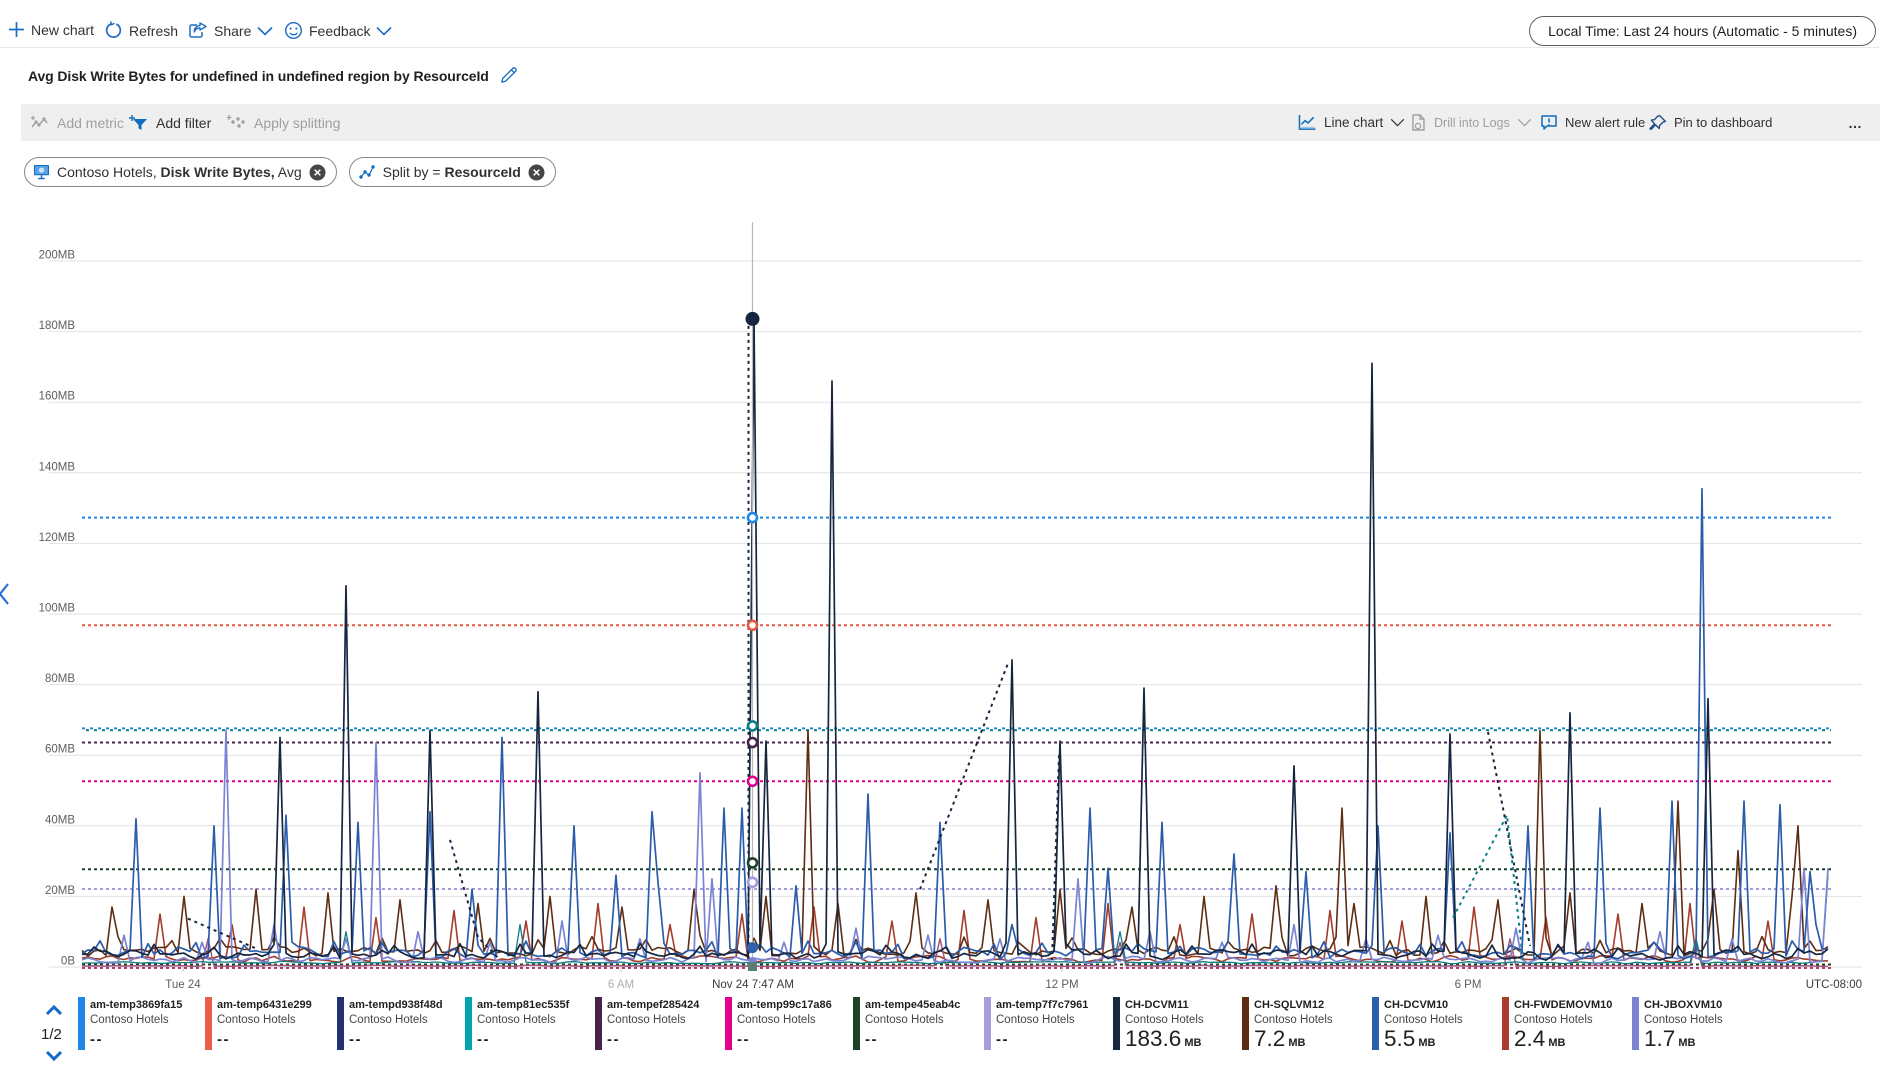  I want to click on svg-text: 6 AM, so click(621, 985).